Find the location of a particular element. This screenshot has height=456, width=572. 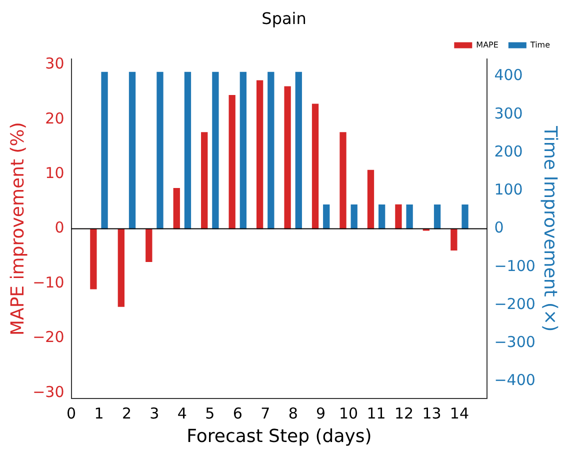

y-tick-label: 30 is located at coordinates (54, 63).